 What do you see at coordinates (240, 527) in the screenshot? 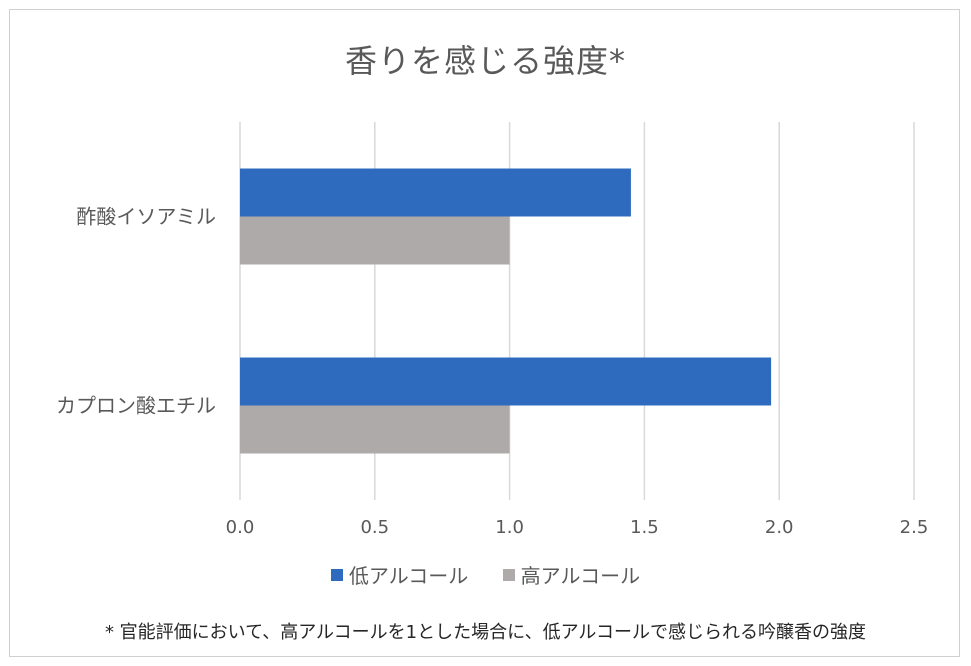
I see `x-tick-label: 0.0` at bounding box center [240, 527].